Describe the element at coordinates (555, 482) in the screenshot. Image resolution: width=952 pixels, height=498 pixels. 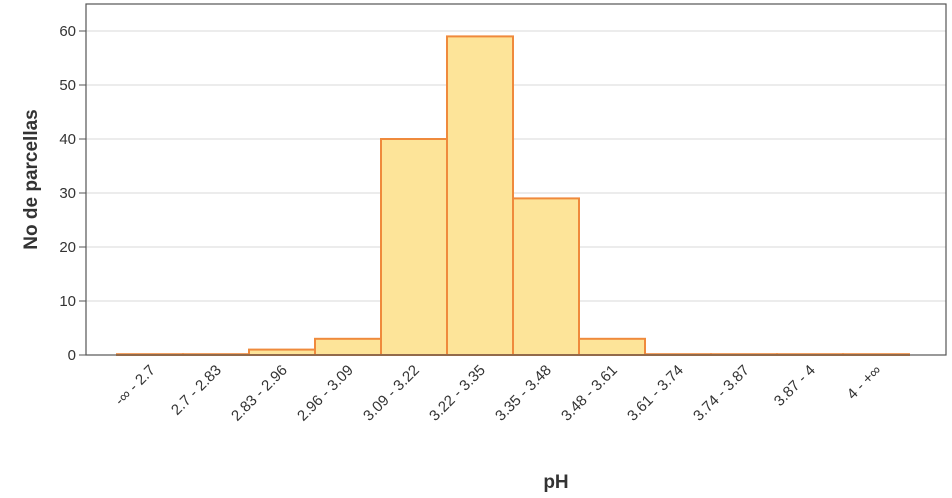
I see `x-axis-title: pH` at that location.